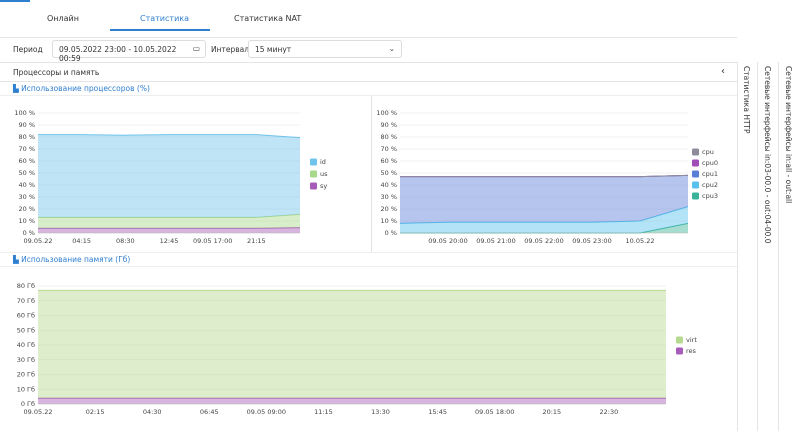 The width and height of the screenshot is (800, 431). What do you see at coordinates (324, 174) in the screenshot?
I see `legend-label: us` at bounding box center [324, 174].